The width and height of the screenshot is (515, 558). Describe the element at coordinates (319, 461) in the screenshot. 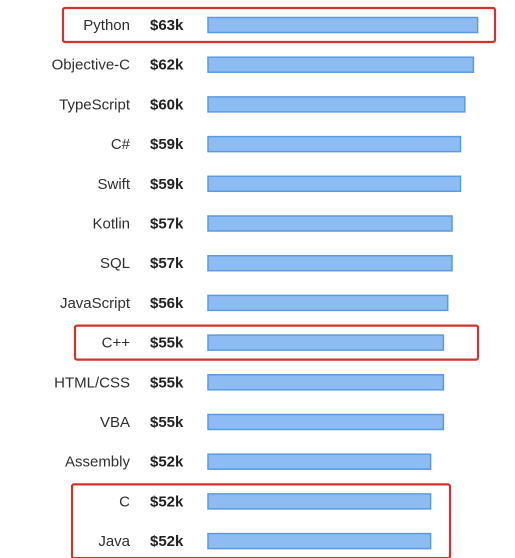

I see `bar-assembly` at that location.